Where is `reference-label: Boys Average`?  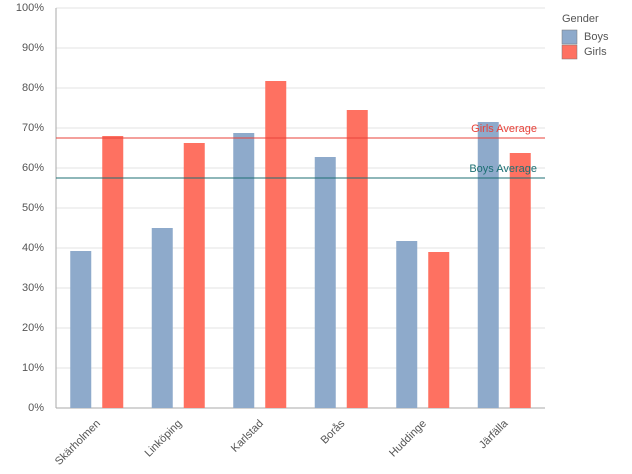 reference-label: Boys Average is located at coordinates (503, 169).